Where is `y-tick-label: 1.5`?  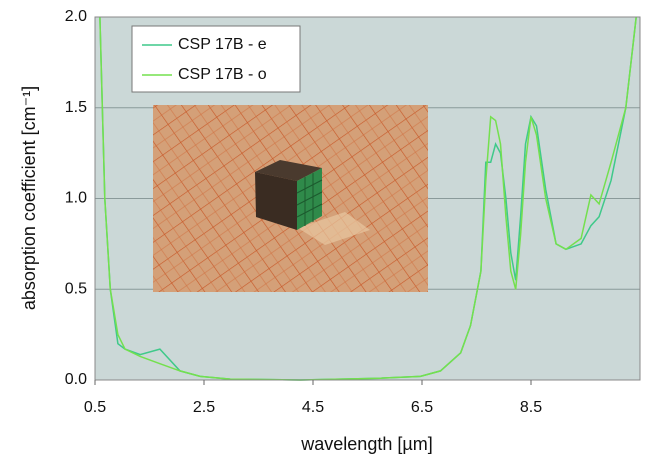 y-tick-label: 1.5 is located at coordinates (76, 107).